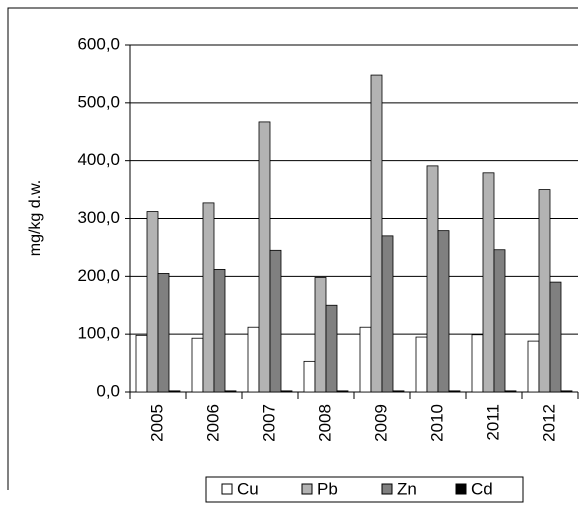  What do you see at coordinates (268, 423) in the screenshot?
I see `x-tick-label: 2007` at bounding box center [268, 423].